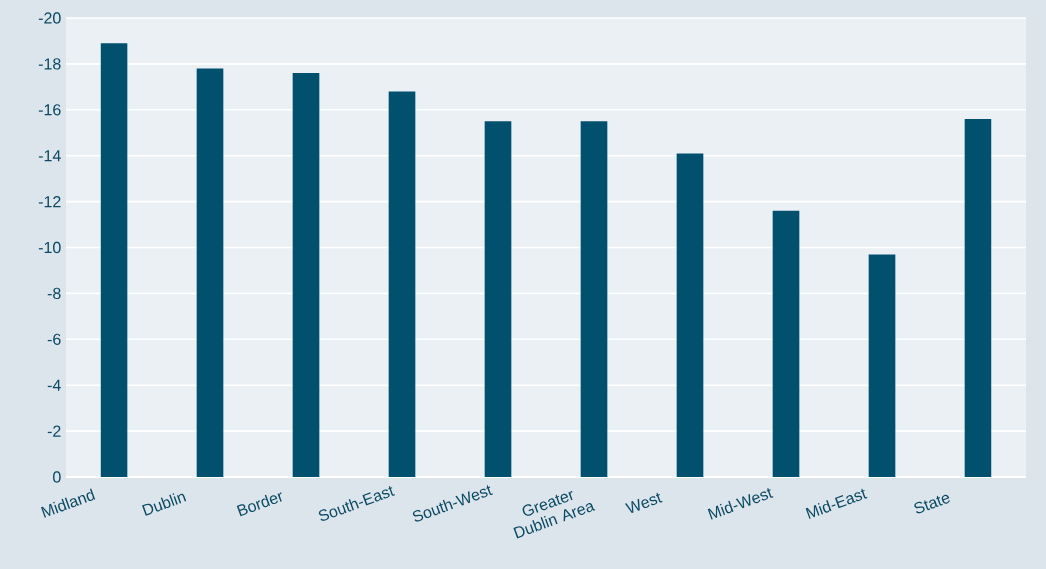  Describe the element at coordinates (49, 156) in the screenshot. I see `y-tick-label: -14` at that location.